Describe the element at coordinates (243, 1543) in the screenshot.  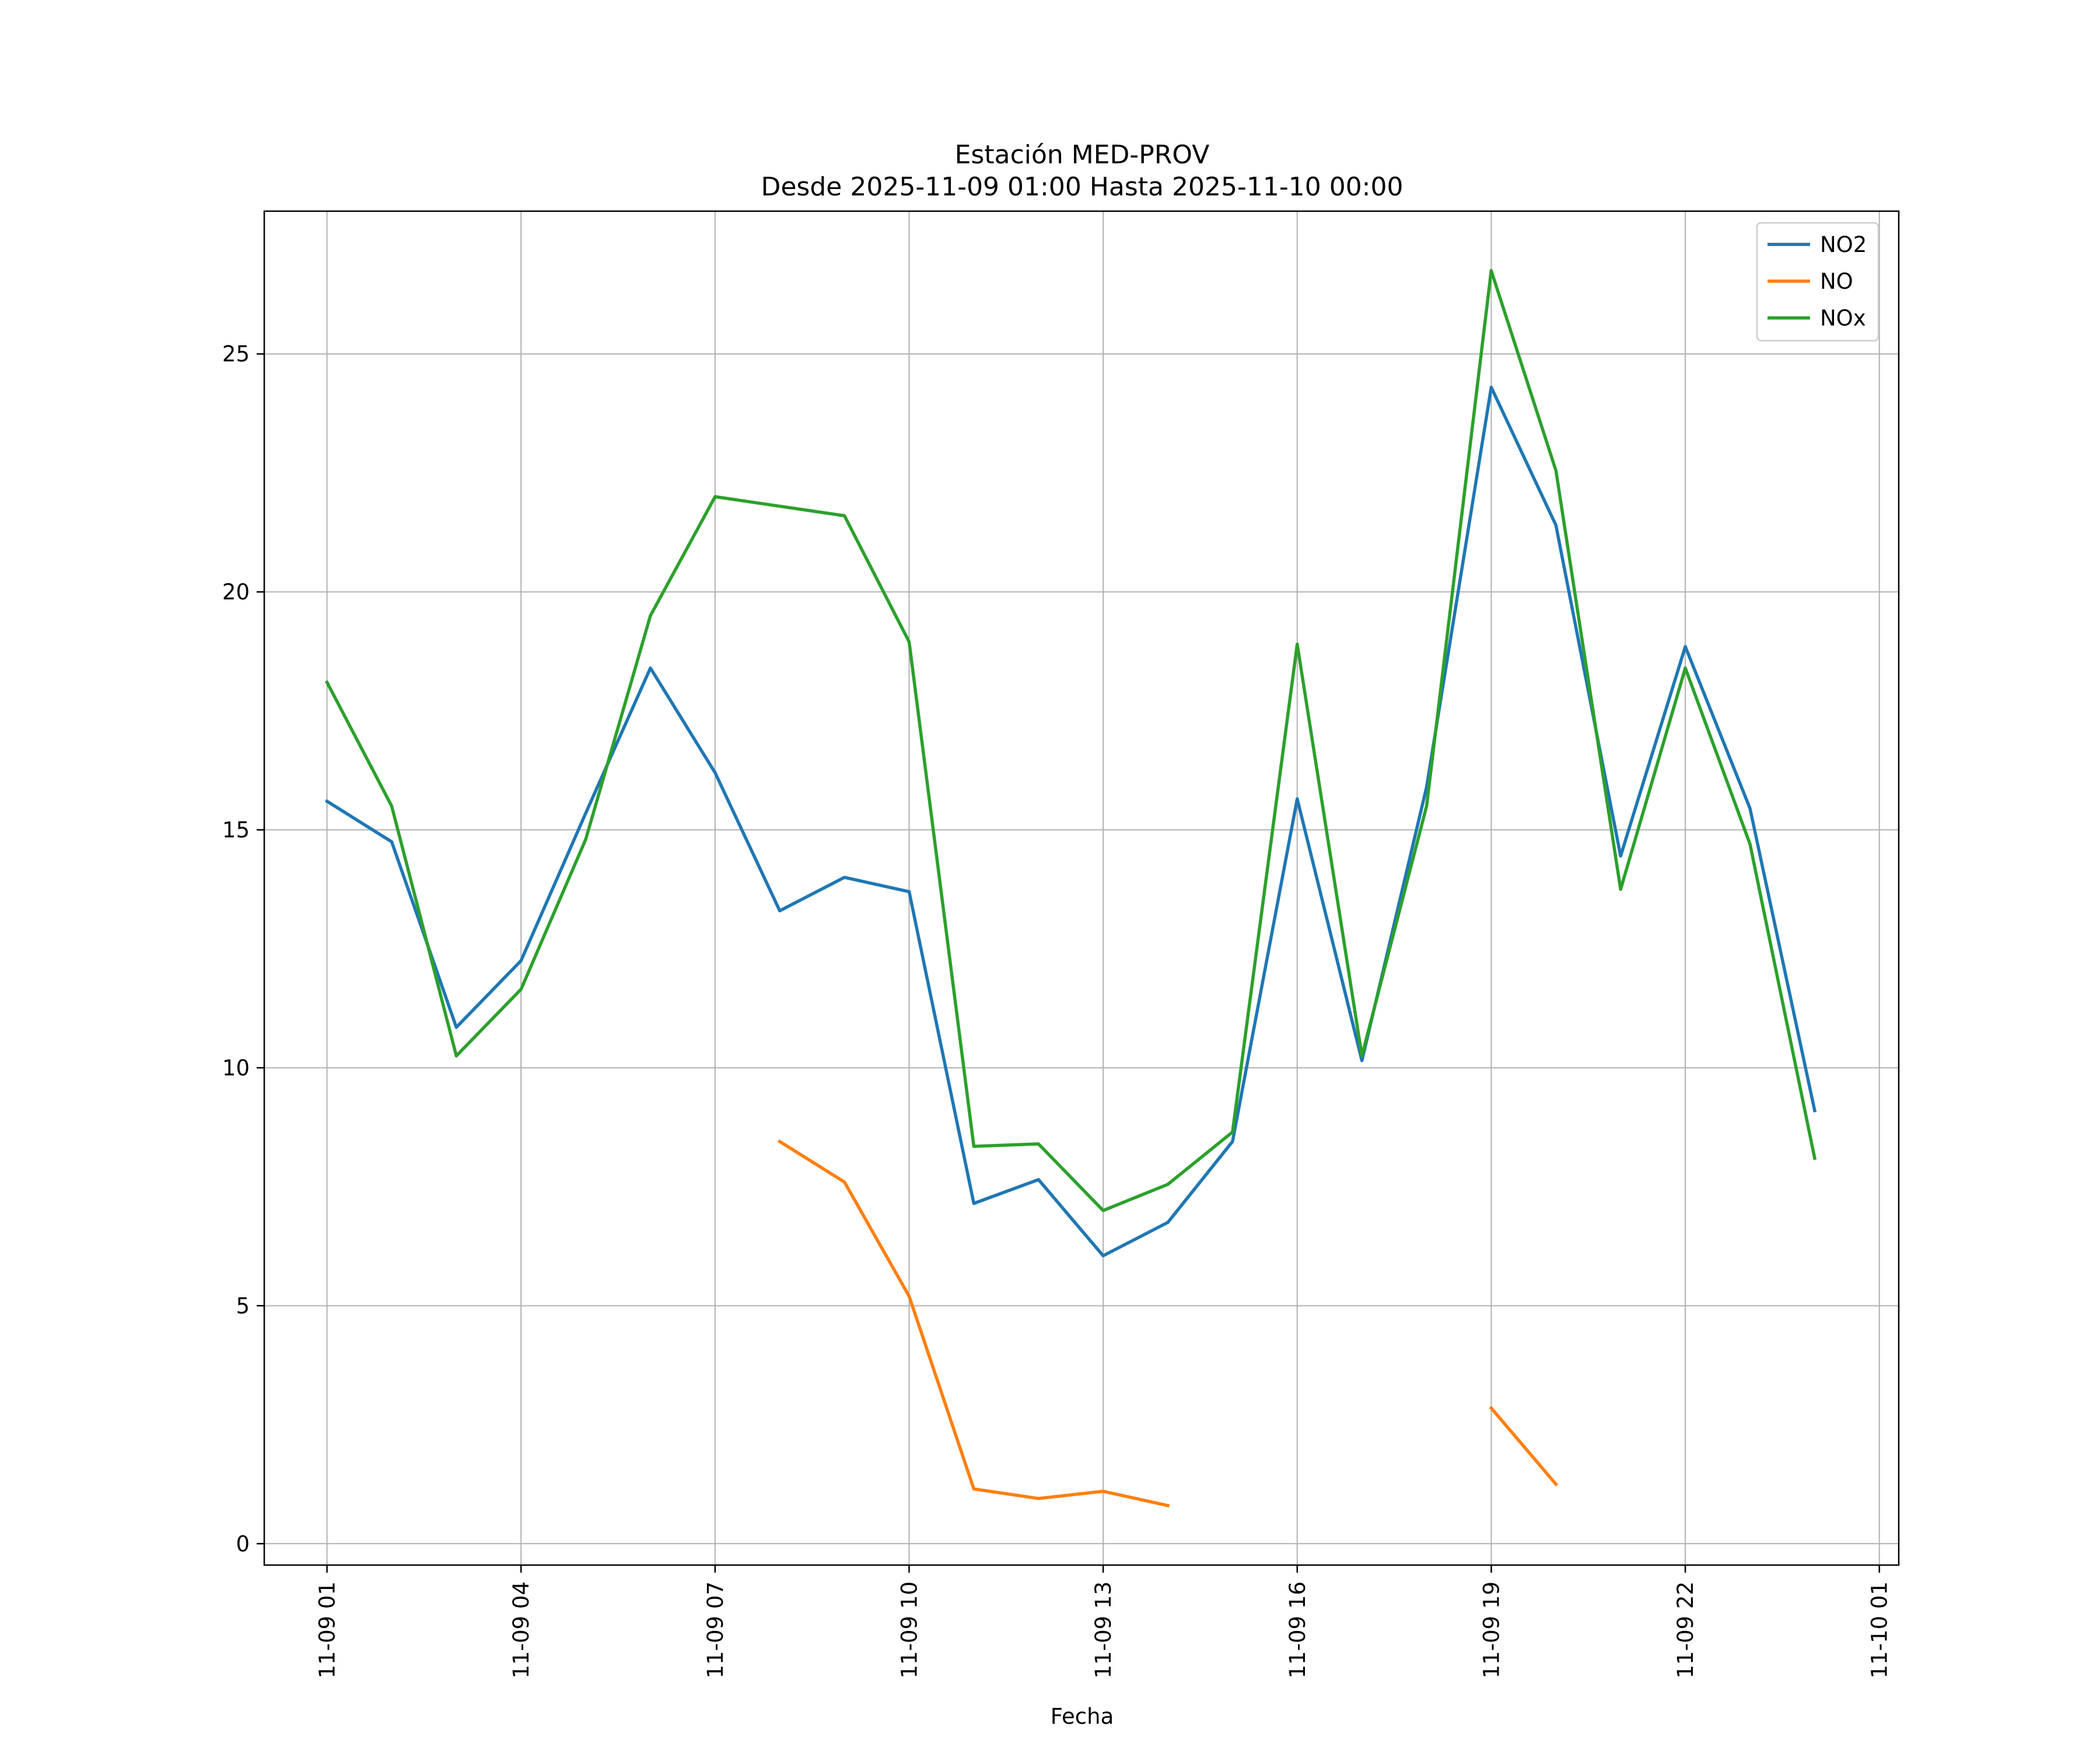
I see `y-tick-label: 0` at that location.